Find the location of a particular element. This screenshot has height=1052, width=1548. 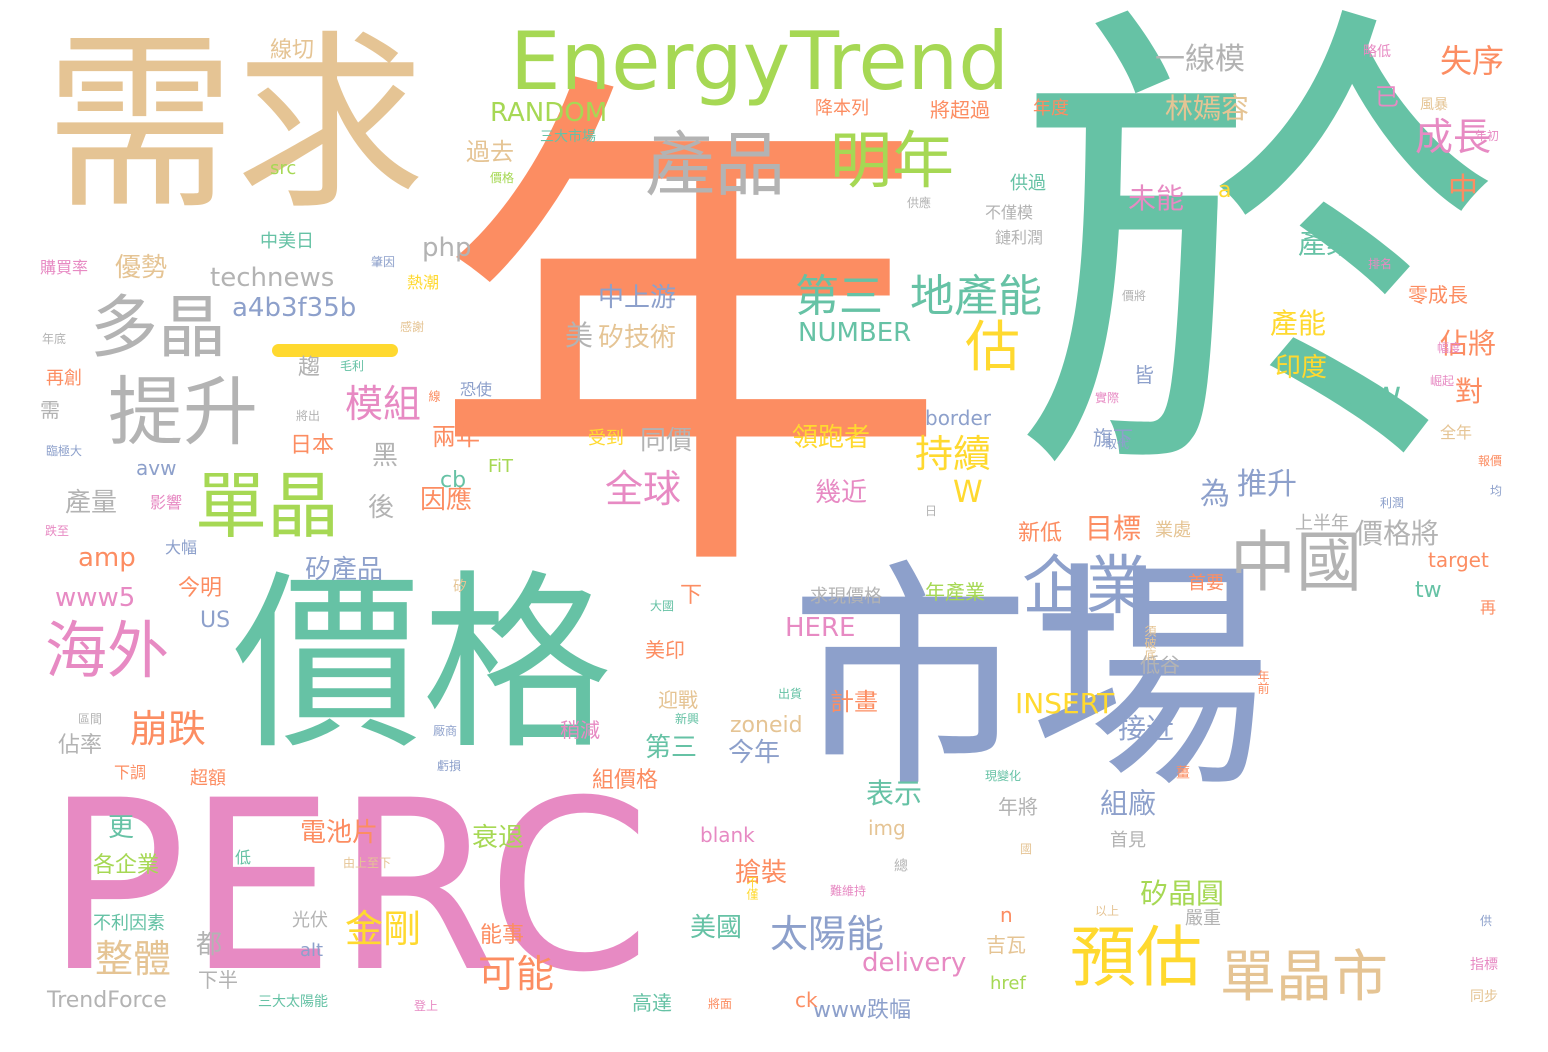

cloud-word: 實際 is located at coordinates (1107, 398).